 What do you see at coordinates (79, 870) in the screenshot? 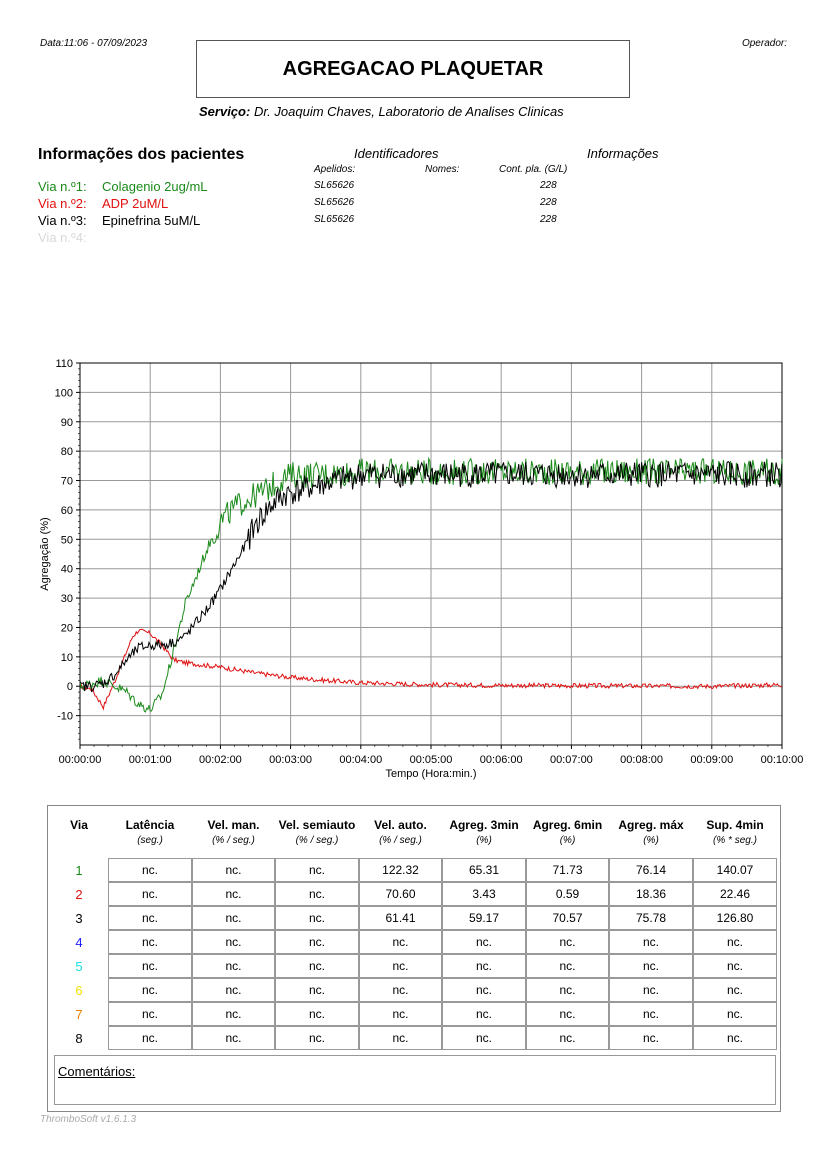
I see `via-number: 1` at bounding box center [79, 870].